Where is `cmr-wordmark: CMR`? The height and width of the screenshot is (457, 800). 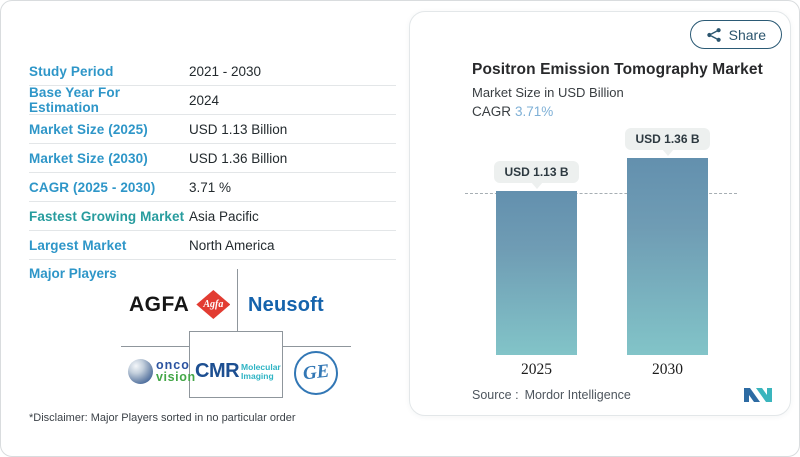 cmr-wordmark: CMR is located at coordinates (217, 371).